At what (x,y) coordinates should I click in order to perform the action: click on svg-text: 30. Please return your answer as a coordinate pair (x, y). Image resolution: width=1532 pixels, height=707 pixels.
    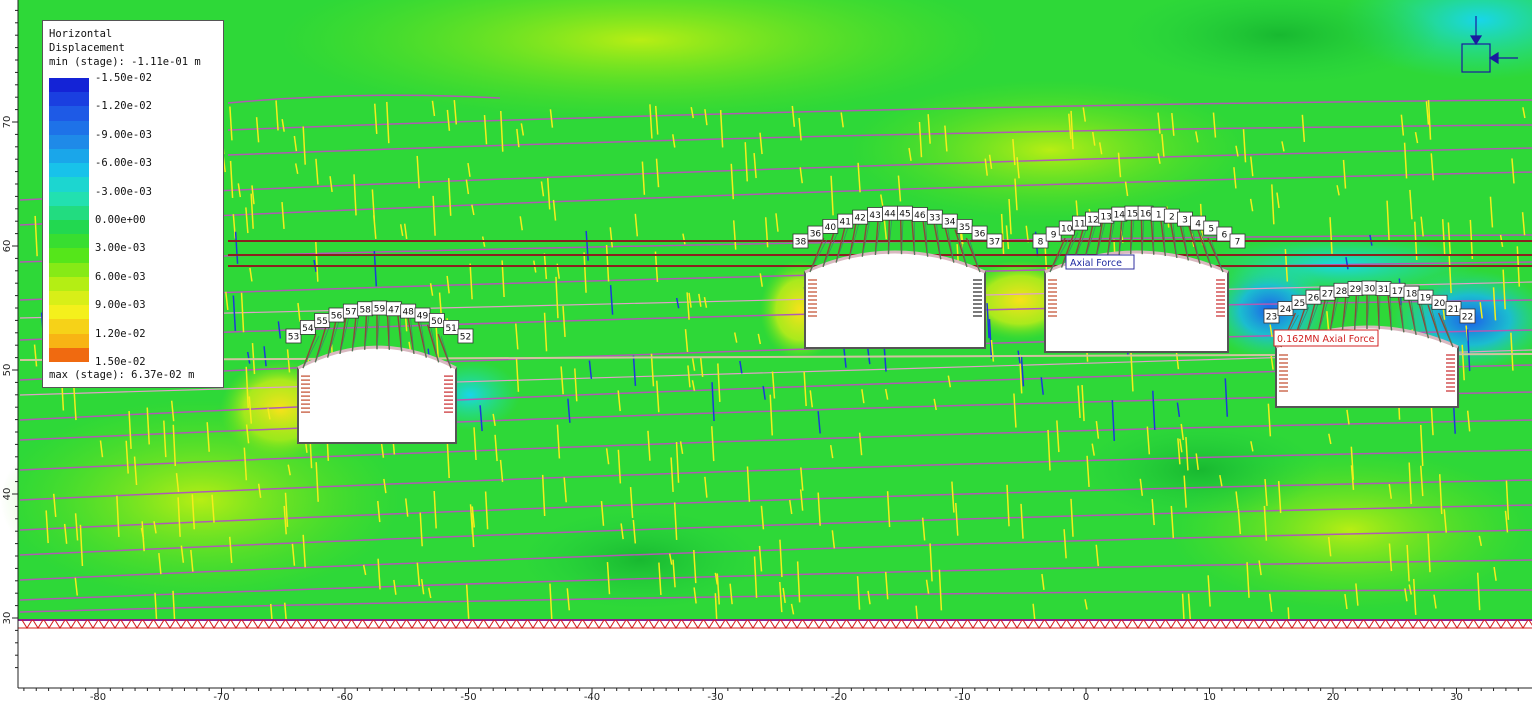
    Looking at the image, I should click on (1370, 290).